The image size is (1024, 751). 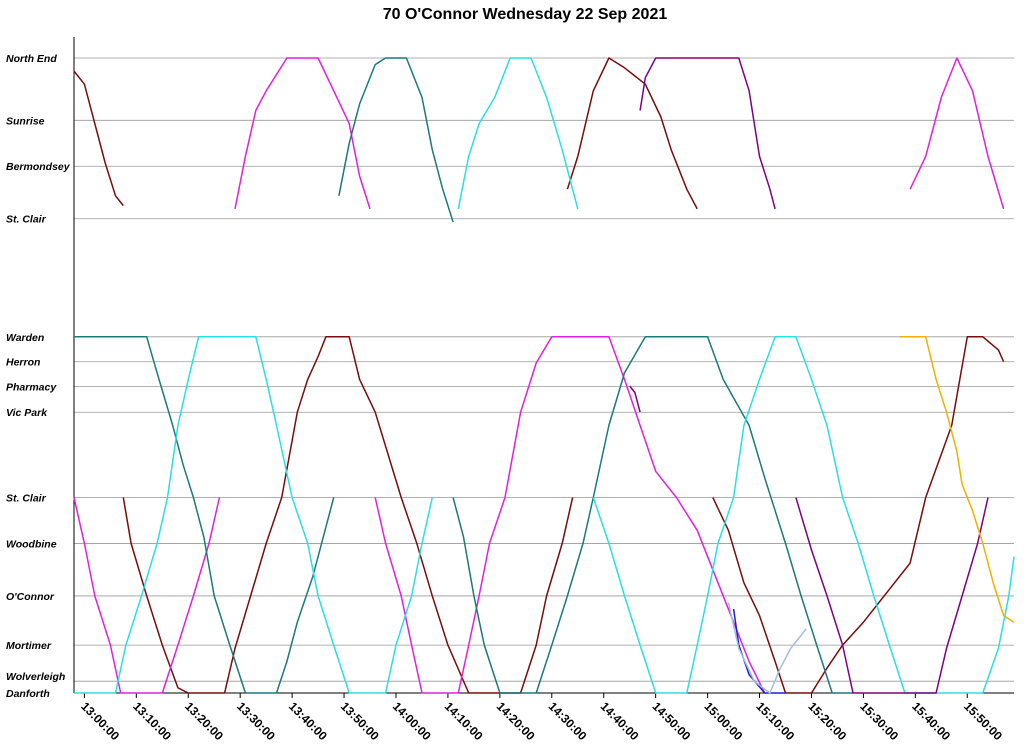 What do you see at coordinates (30, 597) in the screenshot?
I see `stop-label: O'Connor` at bounding box center [30, 597].